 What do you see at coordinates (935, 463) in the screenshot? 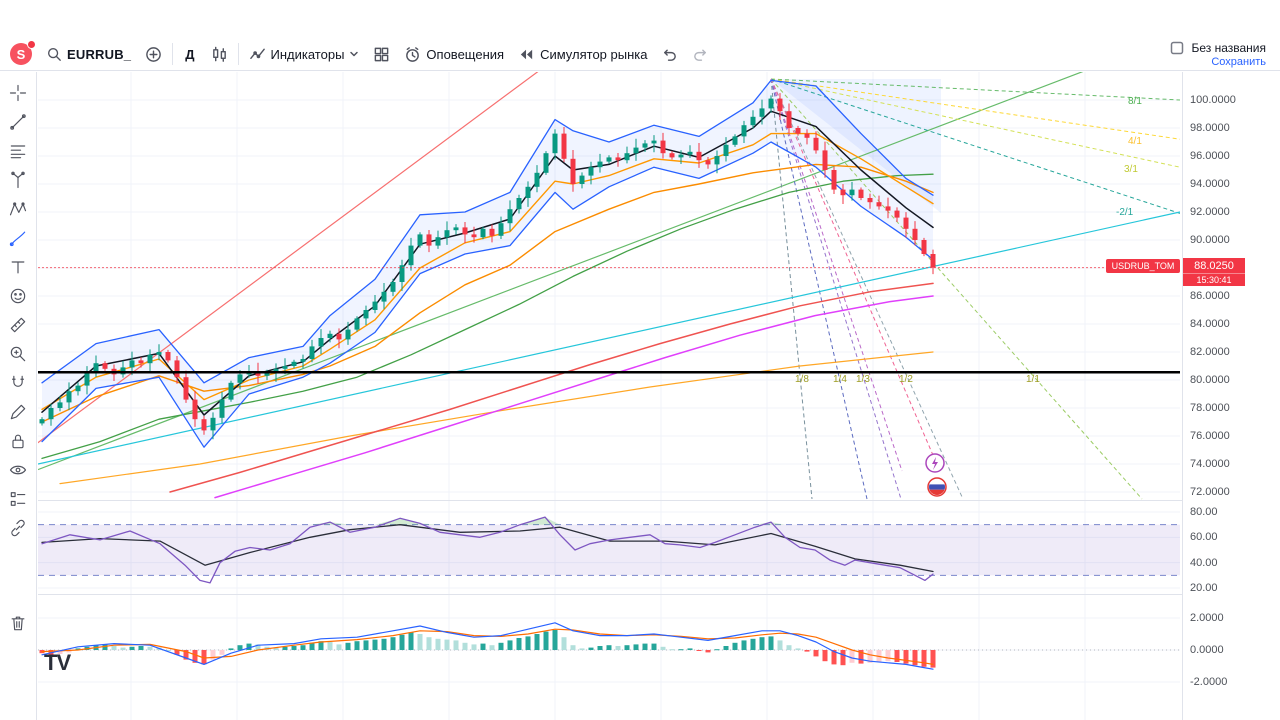
I see `lightning-badge` at bounding box center [935, 463].